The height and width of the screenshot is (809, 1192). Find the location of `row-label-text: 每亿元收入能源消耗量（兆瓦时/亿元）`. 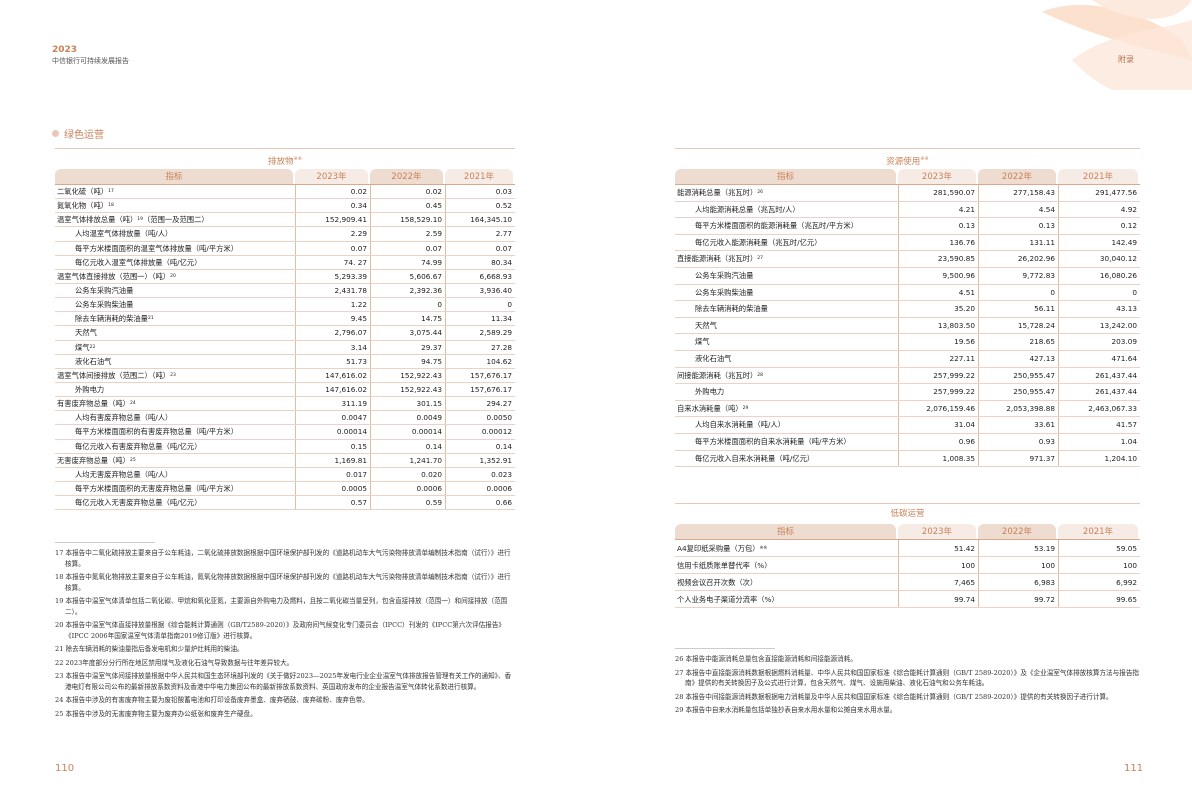

row-label-text: 每亿元收入能源消耗量（兆瓦时/亿元） is located at coordinates (758, 242).